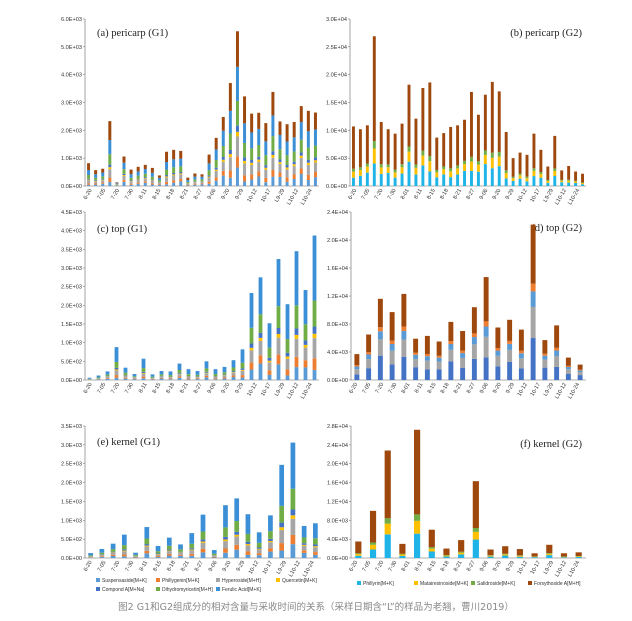  What do you see at coordinates (337, 446) in the screenshot?
I see `y-tick-label: 2.4E+04` at bounding box center [337, 446].